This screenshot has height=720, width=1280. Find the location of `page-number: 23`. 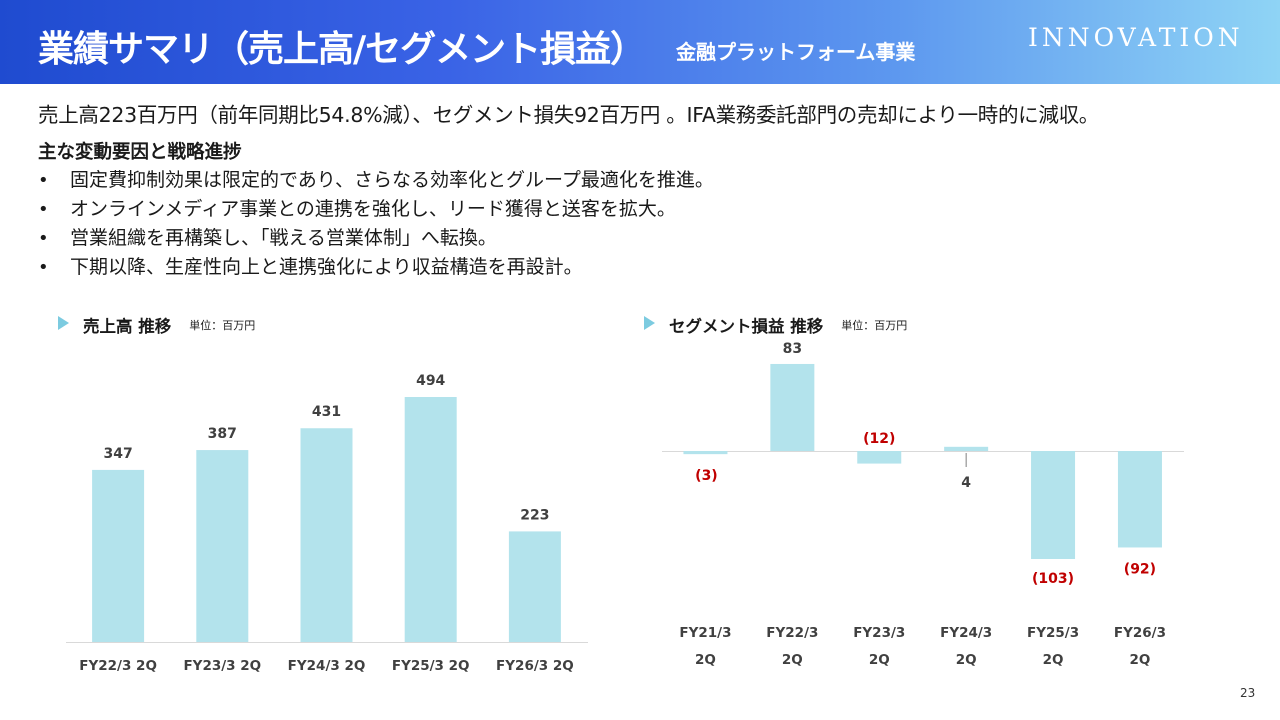

page-number: 23 is located at coordinates (1248, 693).